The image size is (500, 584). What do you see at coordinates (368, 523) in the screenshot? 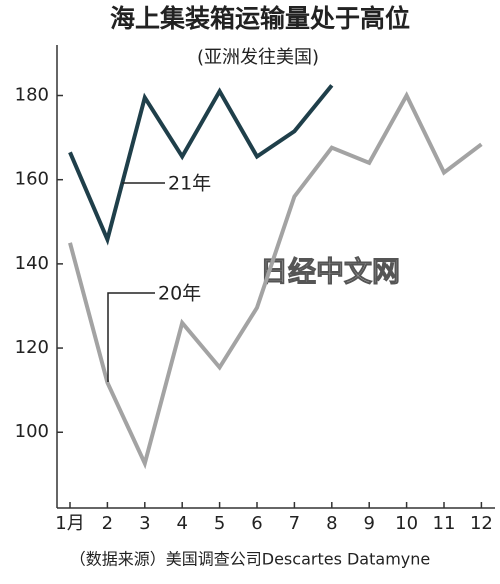
I see `x-tick-label: 9` at bounding box center [368, 523].